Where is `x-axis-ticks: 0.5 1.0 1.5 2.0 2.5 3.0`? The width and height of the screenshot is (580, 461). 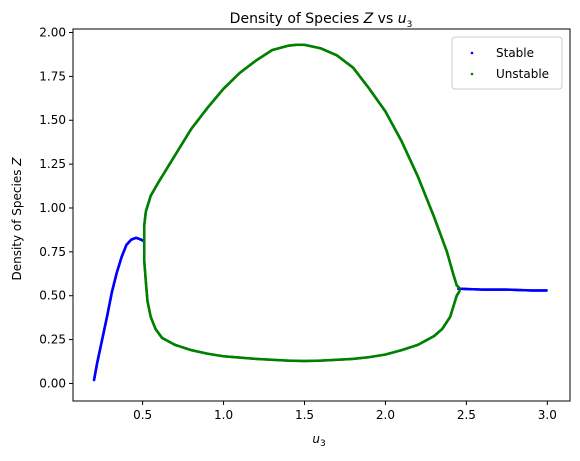
x-axis-ticks: 0.5 1.0 1.5 2.0 2.5 3.0 is located at coordinates (345, 411).